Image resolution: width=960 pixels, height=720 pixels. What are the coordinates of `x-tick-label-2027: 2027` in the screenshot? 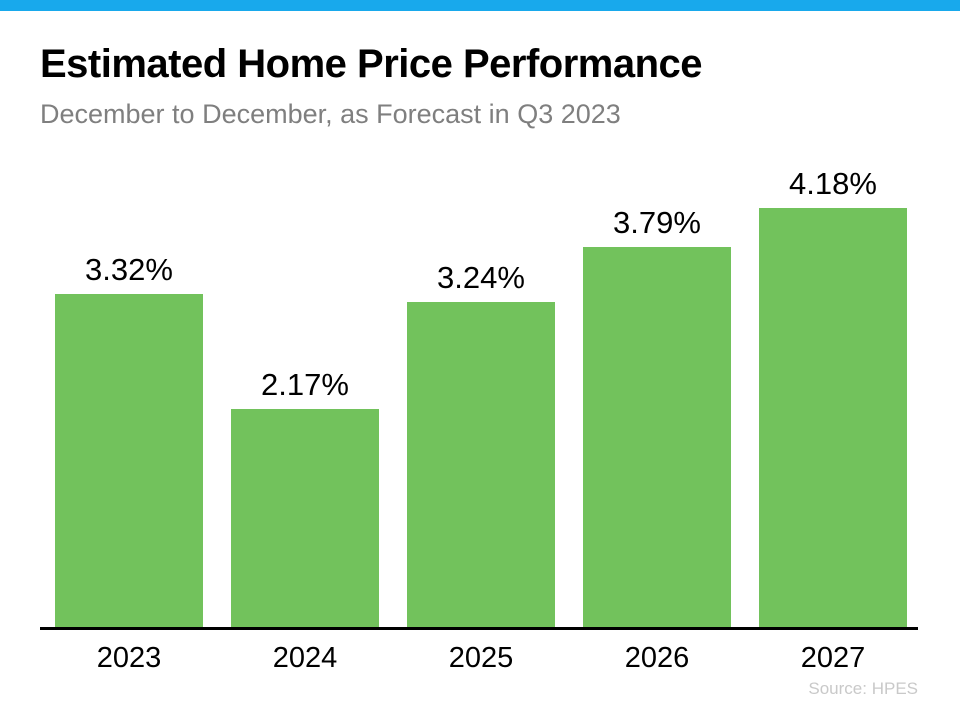 It's located at (833, 658).